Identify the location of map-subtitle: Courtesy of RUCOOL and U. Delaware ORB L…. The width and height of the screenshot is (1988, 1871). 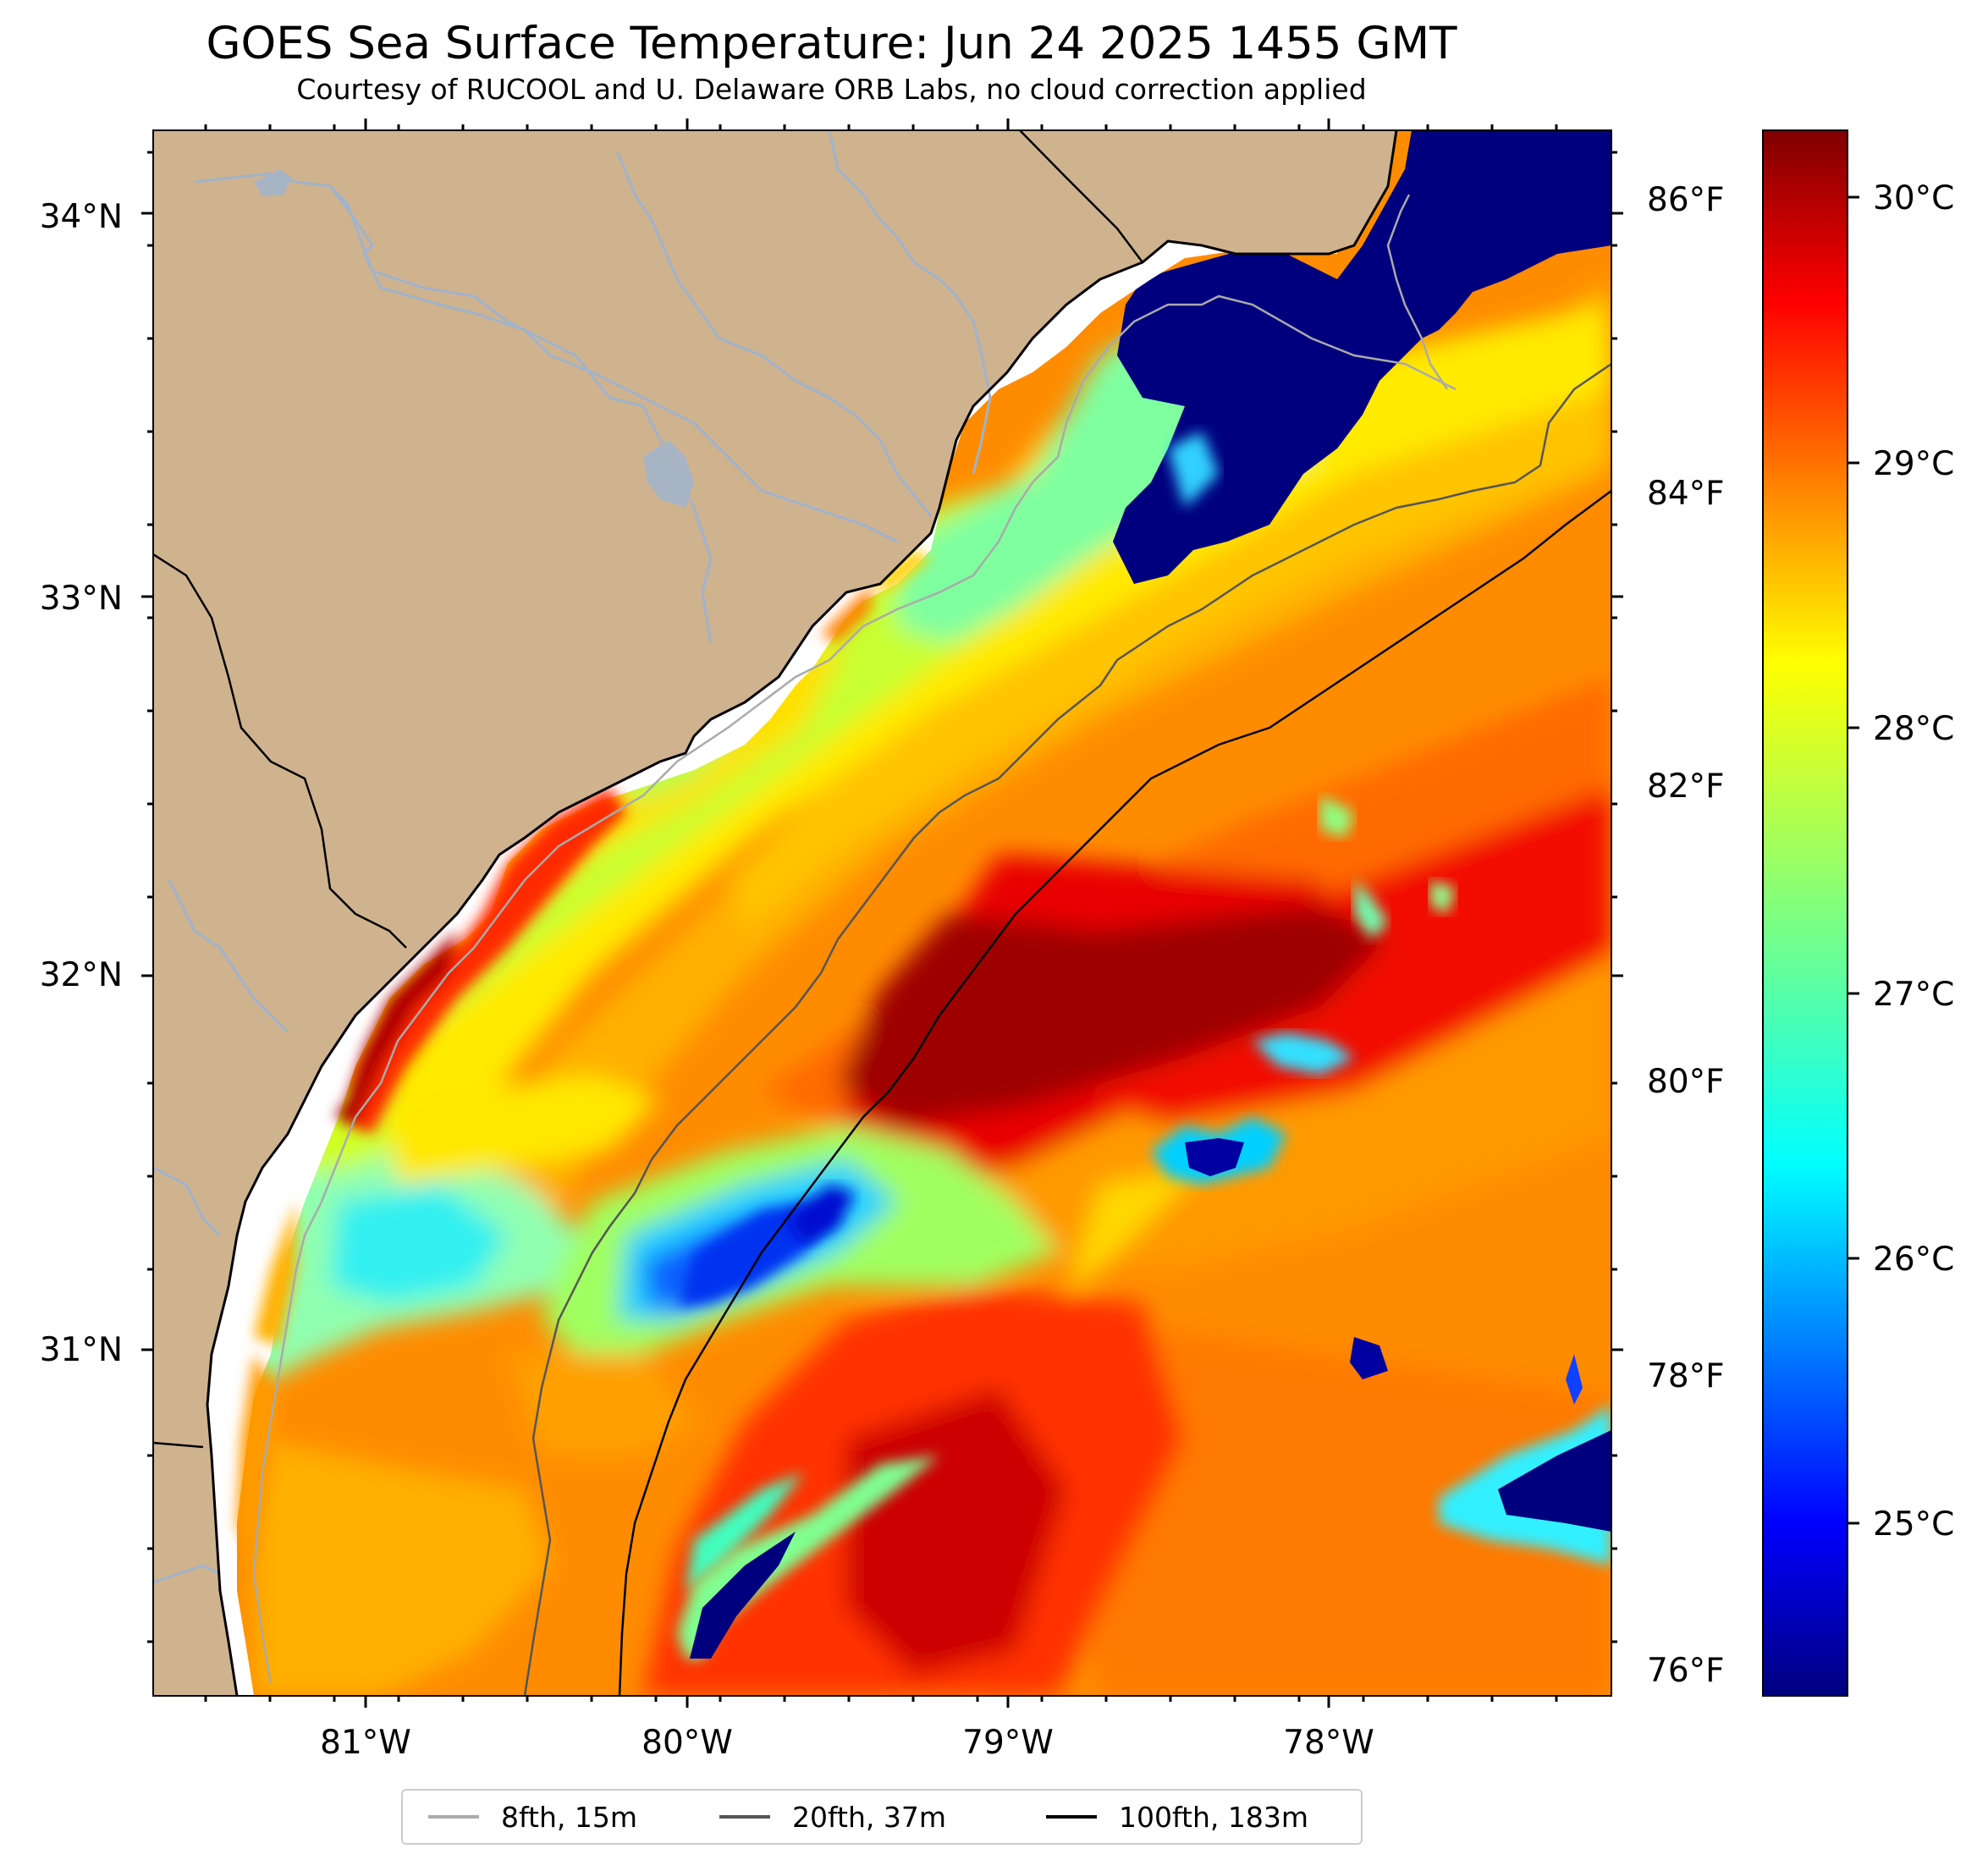
(831, 90).